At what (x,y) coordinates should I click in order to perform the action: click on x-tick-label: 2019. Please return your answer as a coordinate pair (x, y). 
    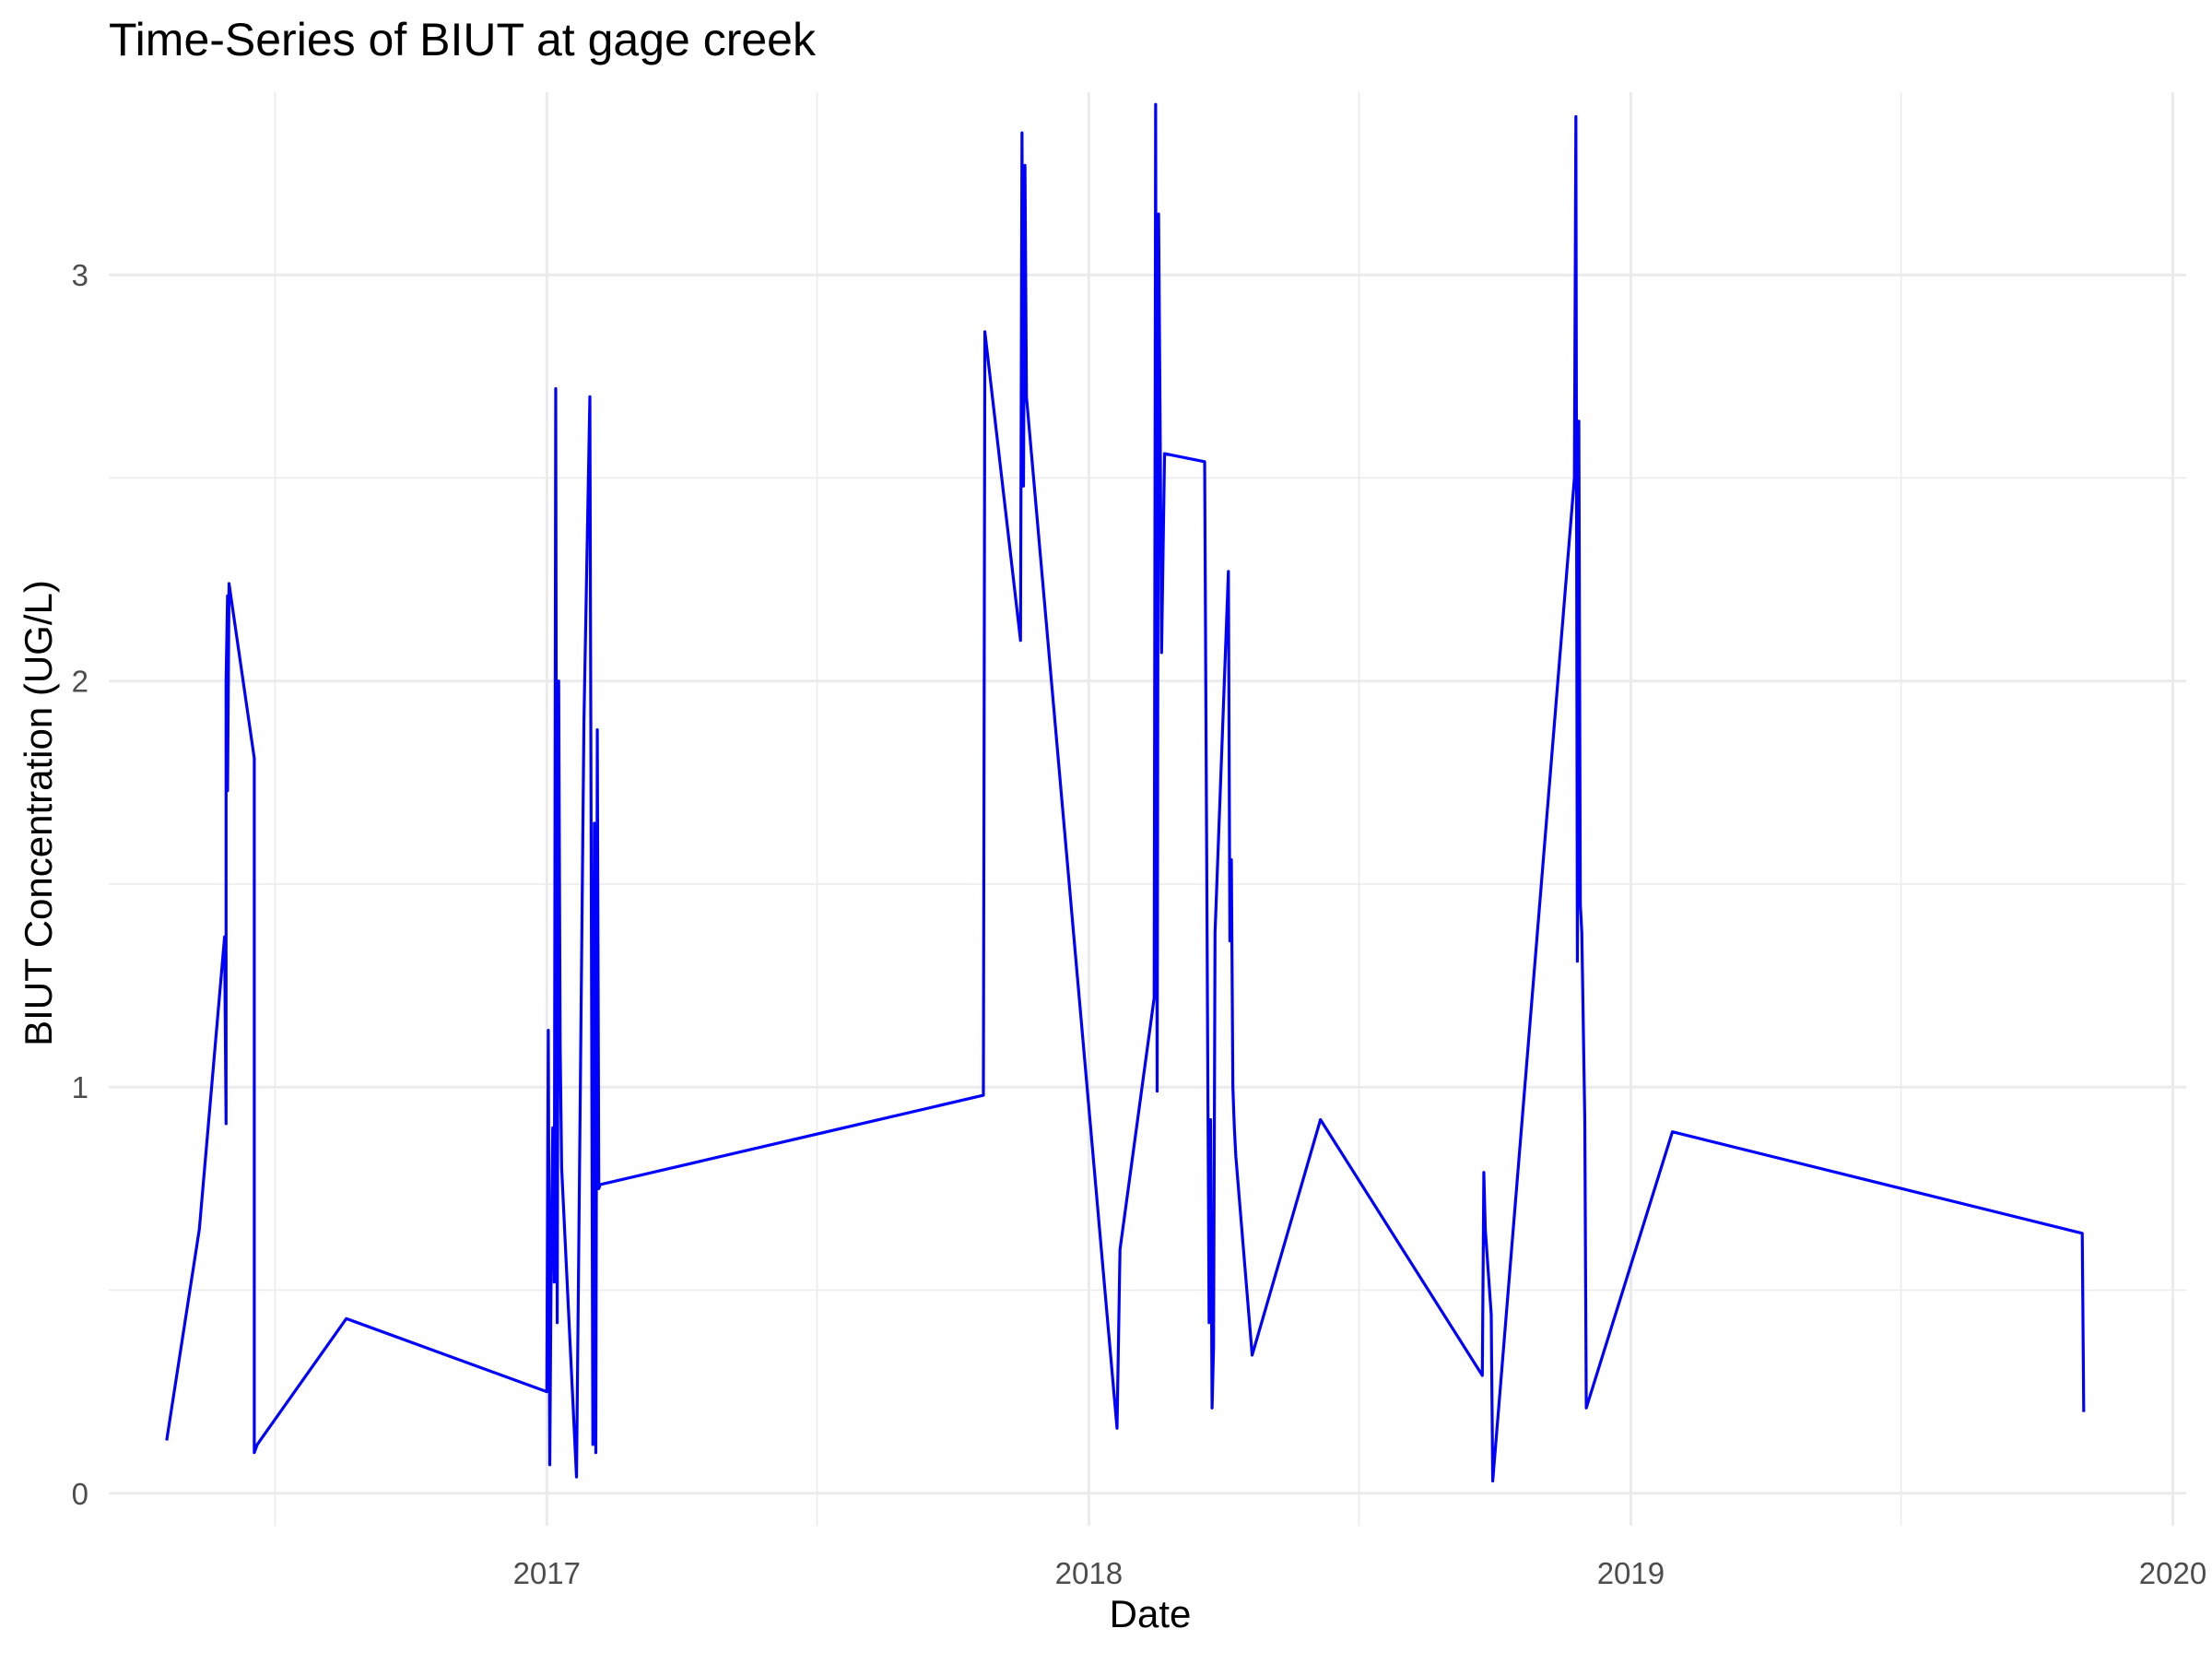
    Looking at the image, I should click on (1631, 1573).